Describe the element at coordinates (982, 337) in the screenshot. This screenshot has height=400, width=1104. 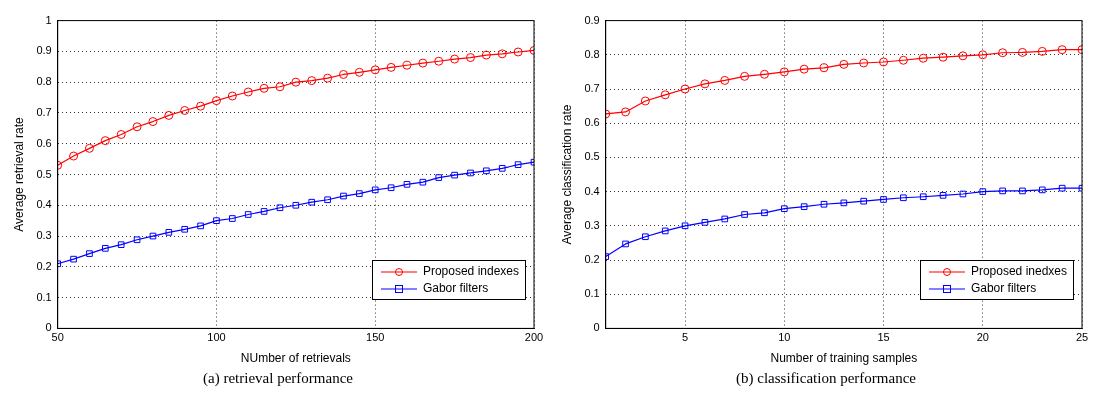
I see `x-tick-label: 20` at that location.